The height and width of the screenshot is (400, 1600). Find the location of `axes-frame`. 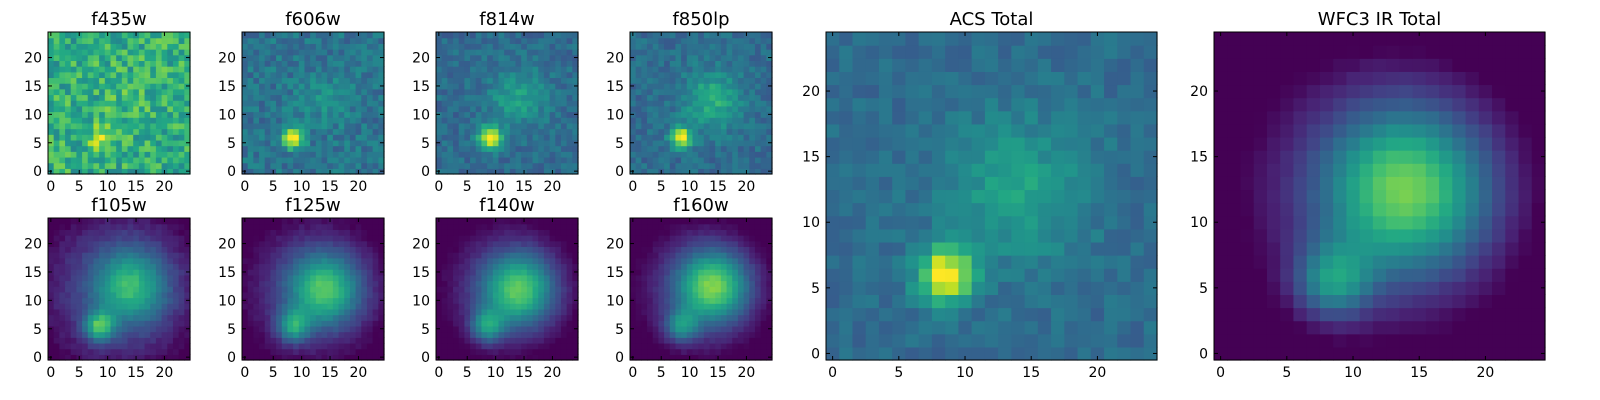

axes-frame is located at coordinates (507, 289).